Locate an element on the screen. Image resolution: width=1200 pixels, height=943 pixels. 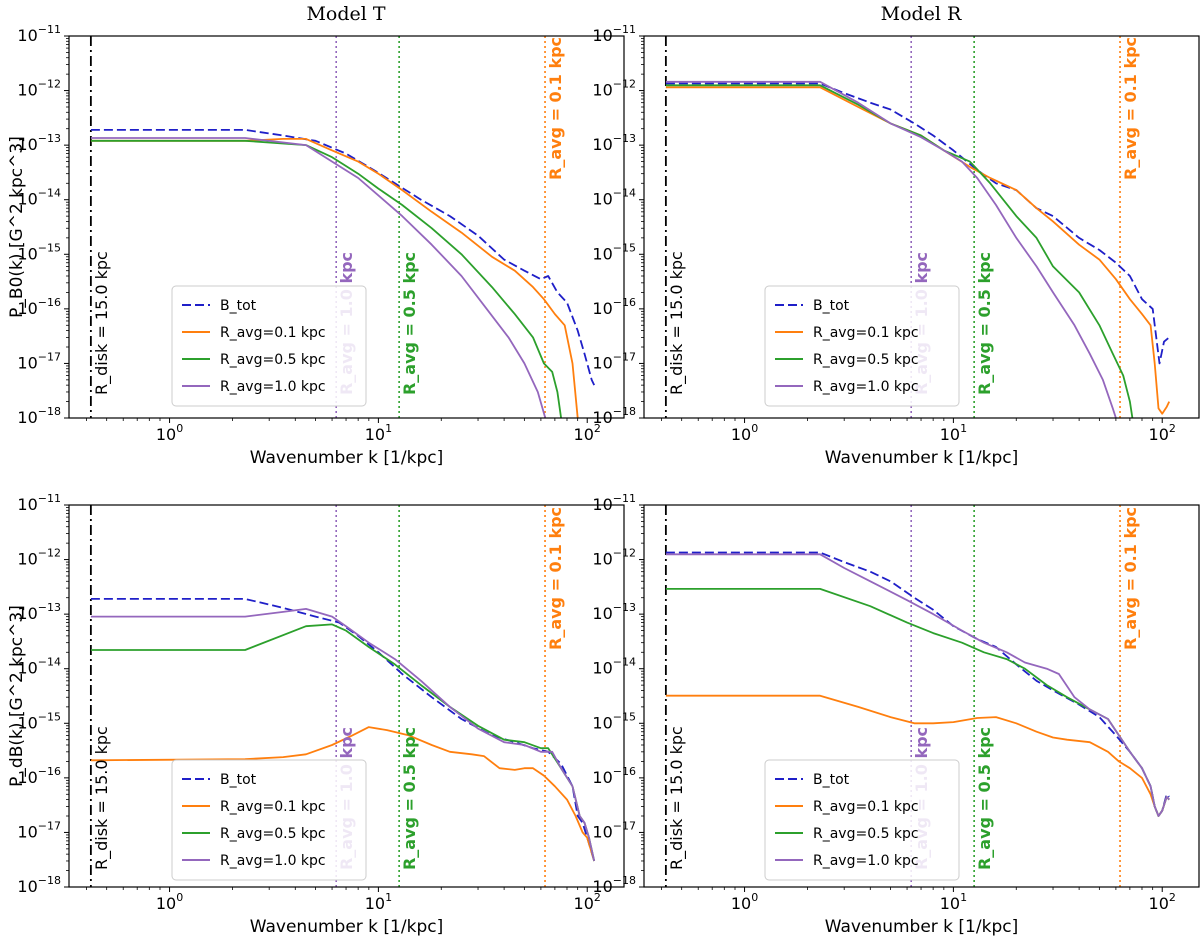
column-title-model-t: Model T is located at coordinates (345, 14).